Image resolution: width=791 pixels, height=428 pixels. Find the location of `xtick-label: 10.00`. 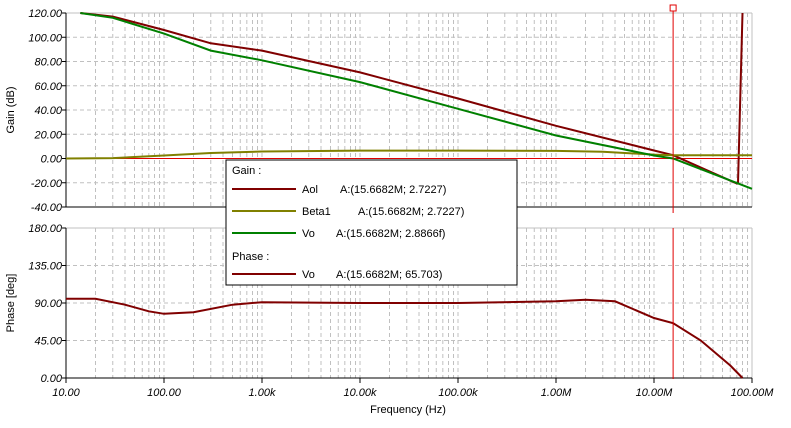

xtick-label: 10.00 is located at coordinates (66, 393).